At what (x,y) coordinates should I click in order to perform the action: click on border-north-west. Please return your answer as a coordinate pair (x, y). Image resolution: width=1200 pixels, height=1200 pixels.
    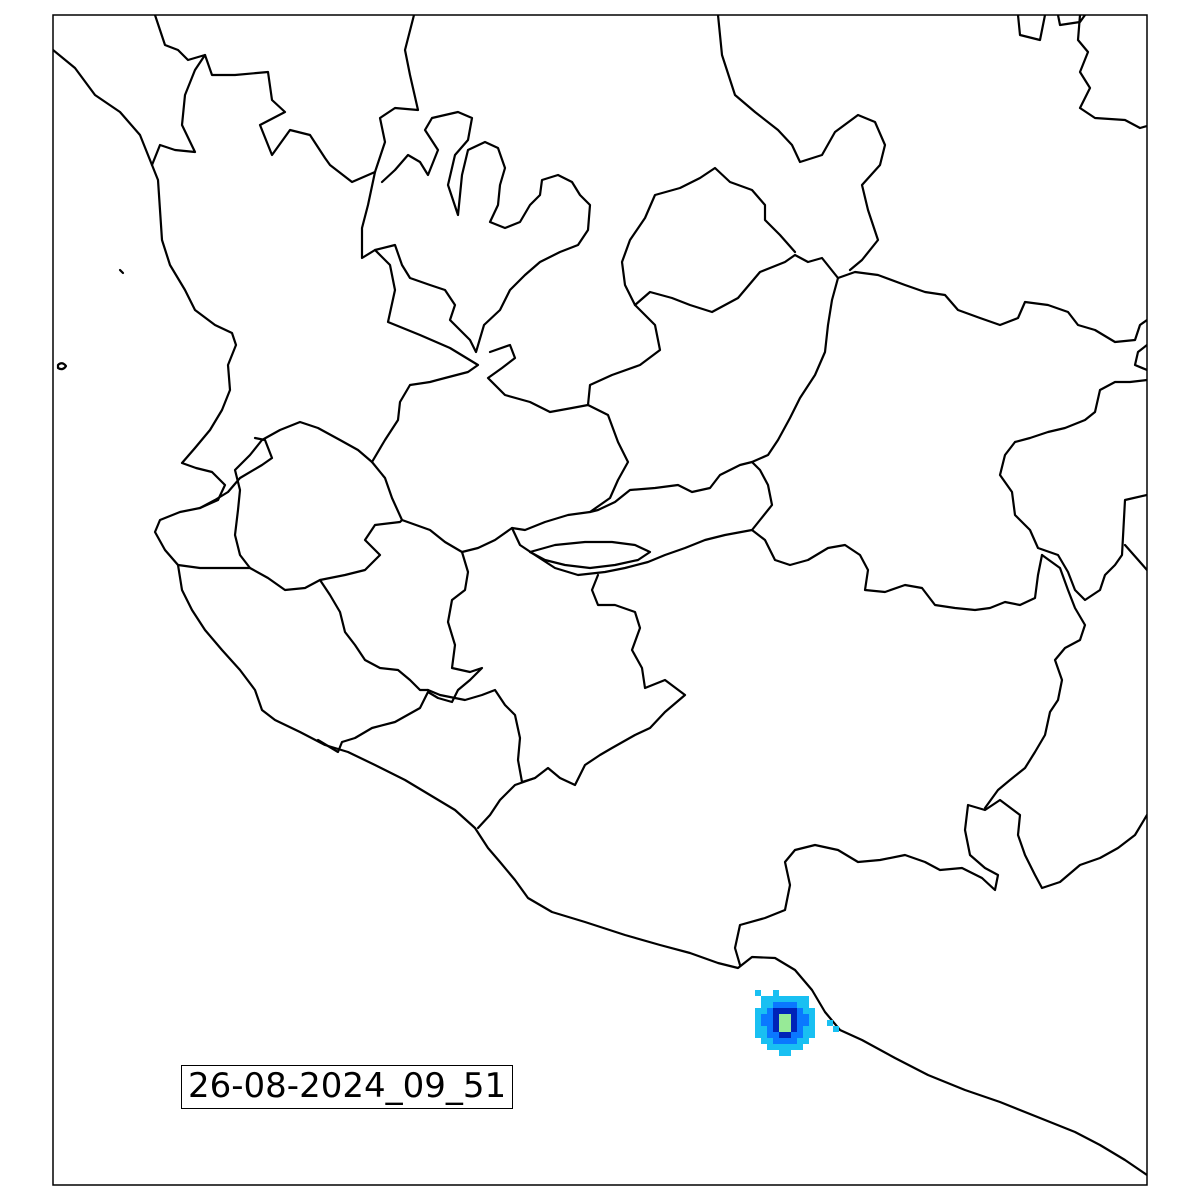
    Looking at the image, I should click on (286, 99).